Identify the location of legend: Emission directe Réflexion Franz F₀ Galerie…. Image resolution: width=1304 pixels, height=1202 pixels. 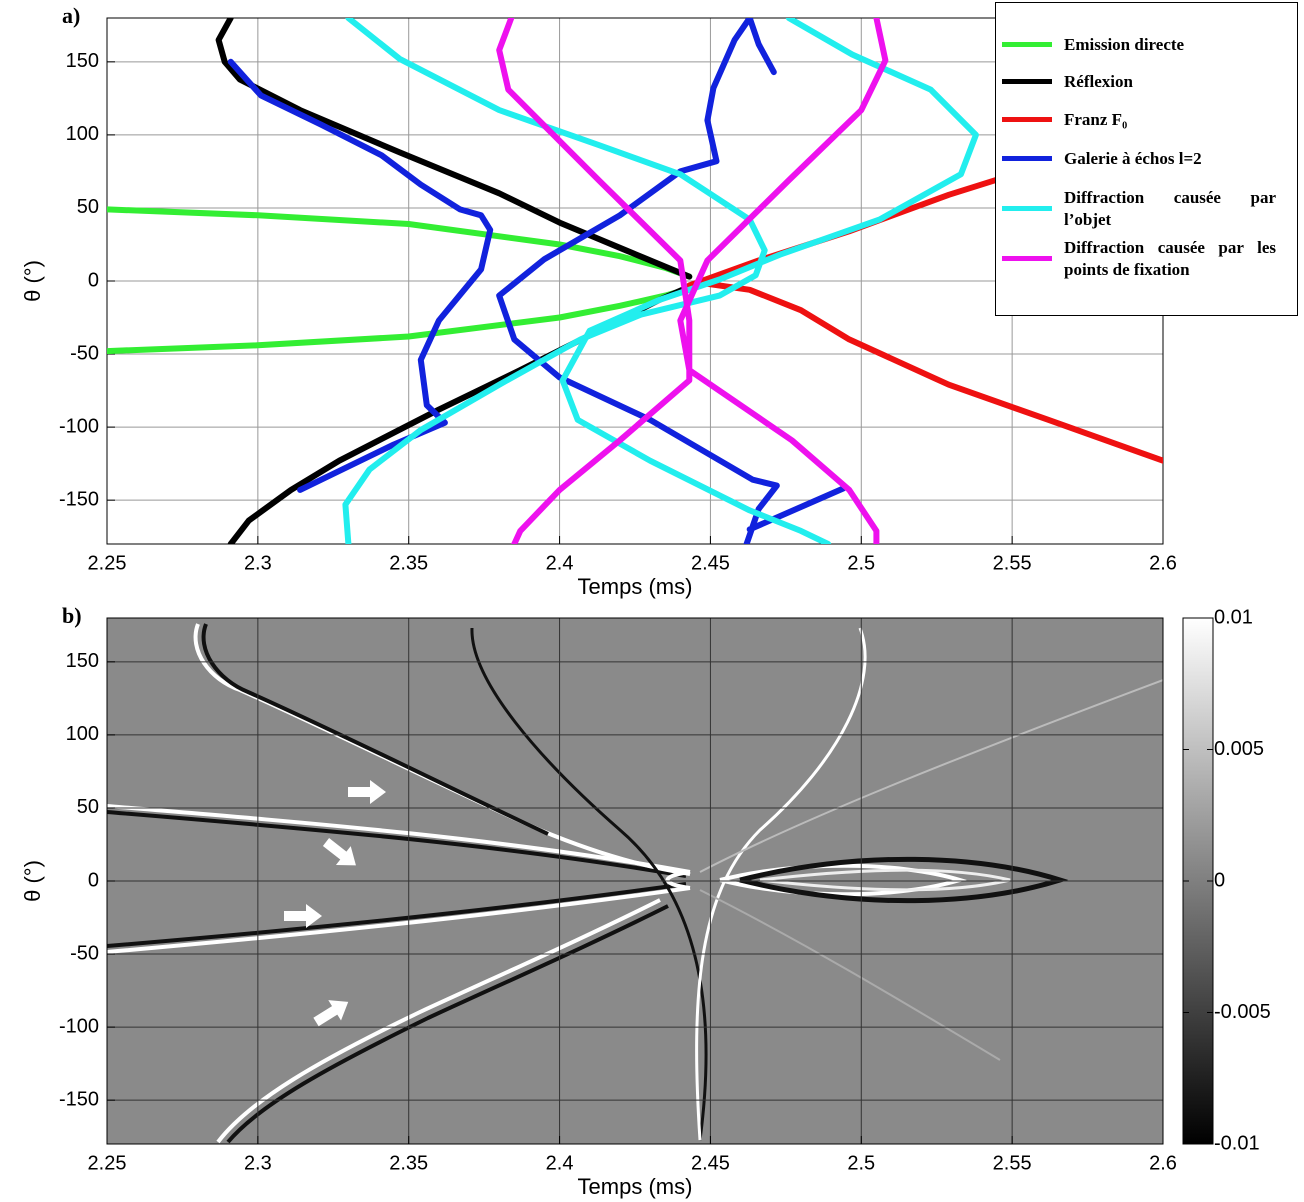
(1146, 159).